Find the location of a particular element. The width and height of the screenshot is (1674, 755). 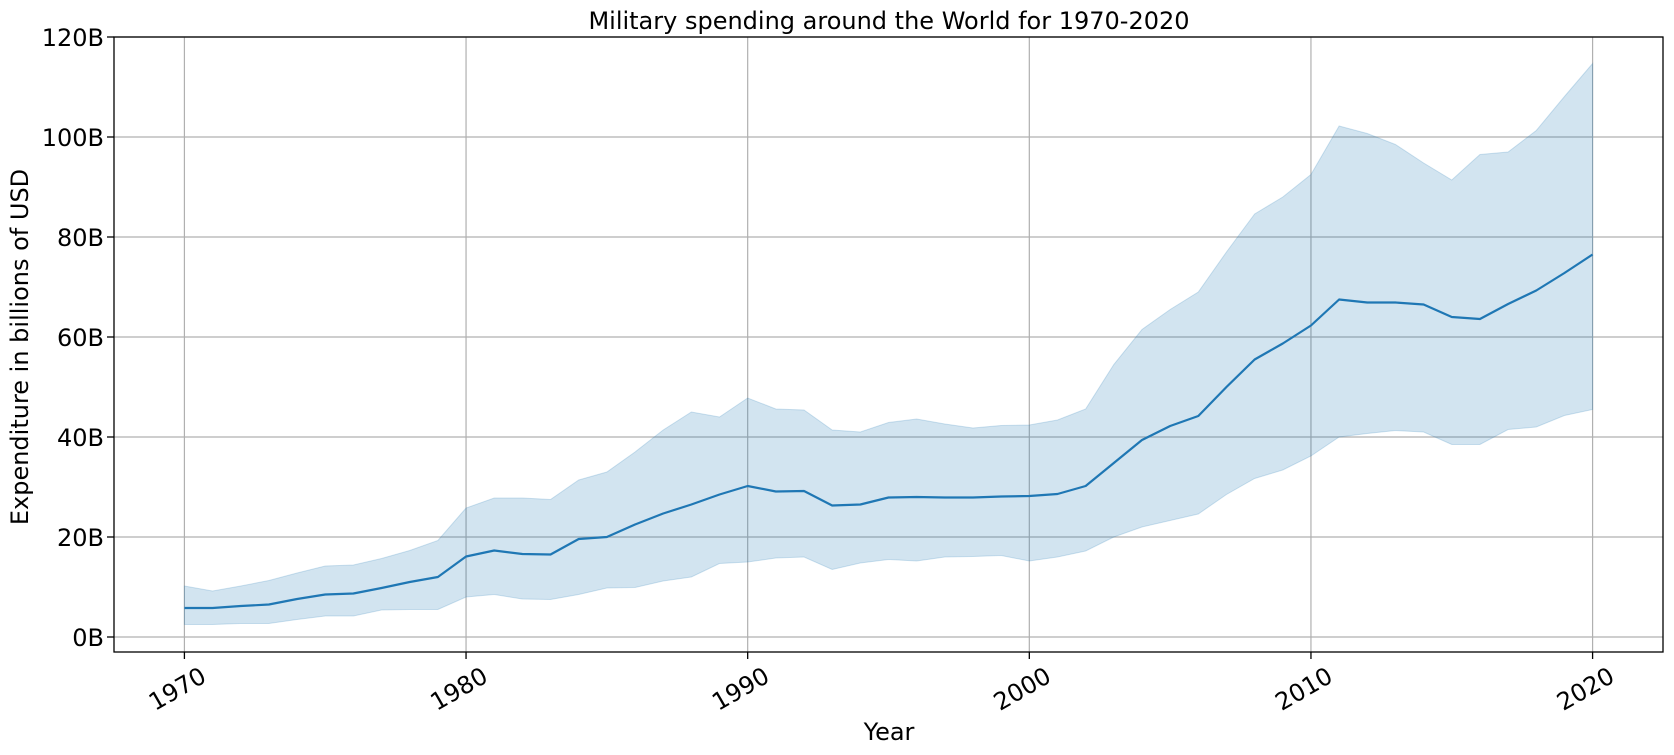

x-tick-label-1980: 1980 is located at coordinates (459, 689).